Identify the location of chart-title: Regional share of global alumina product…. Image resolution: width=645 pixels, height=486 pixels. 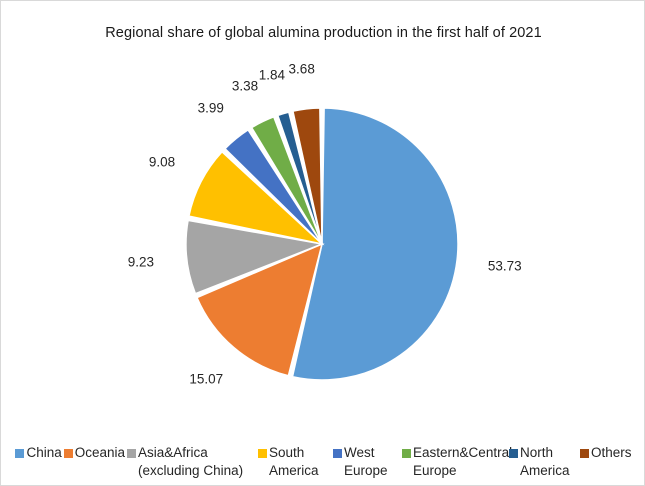
(323, 33).